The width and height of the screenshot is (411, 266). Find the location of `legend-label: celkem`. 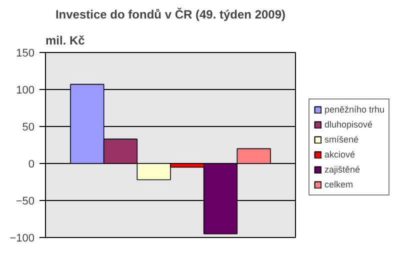

legend-label: celkem is located at coordinates (338, 184).